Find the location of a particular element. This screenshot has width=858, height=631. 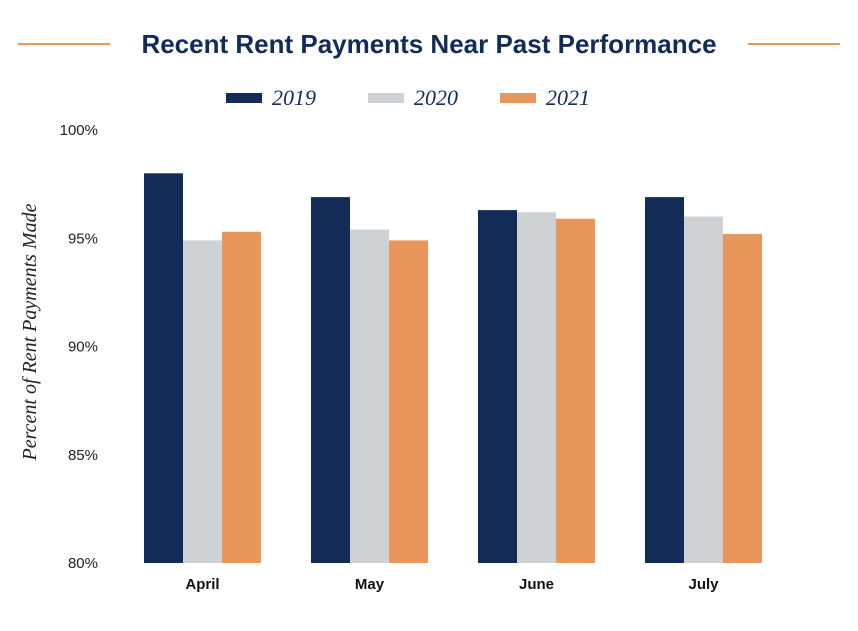

y-tick-label: 90% is located at coordinates (83, 347).